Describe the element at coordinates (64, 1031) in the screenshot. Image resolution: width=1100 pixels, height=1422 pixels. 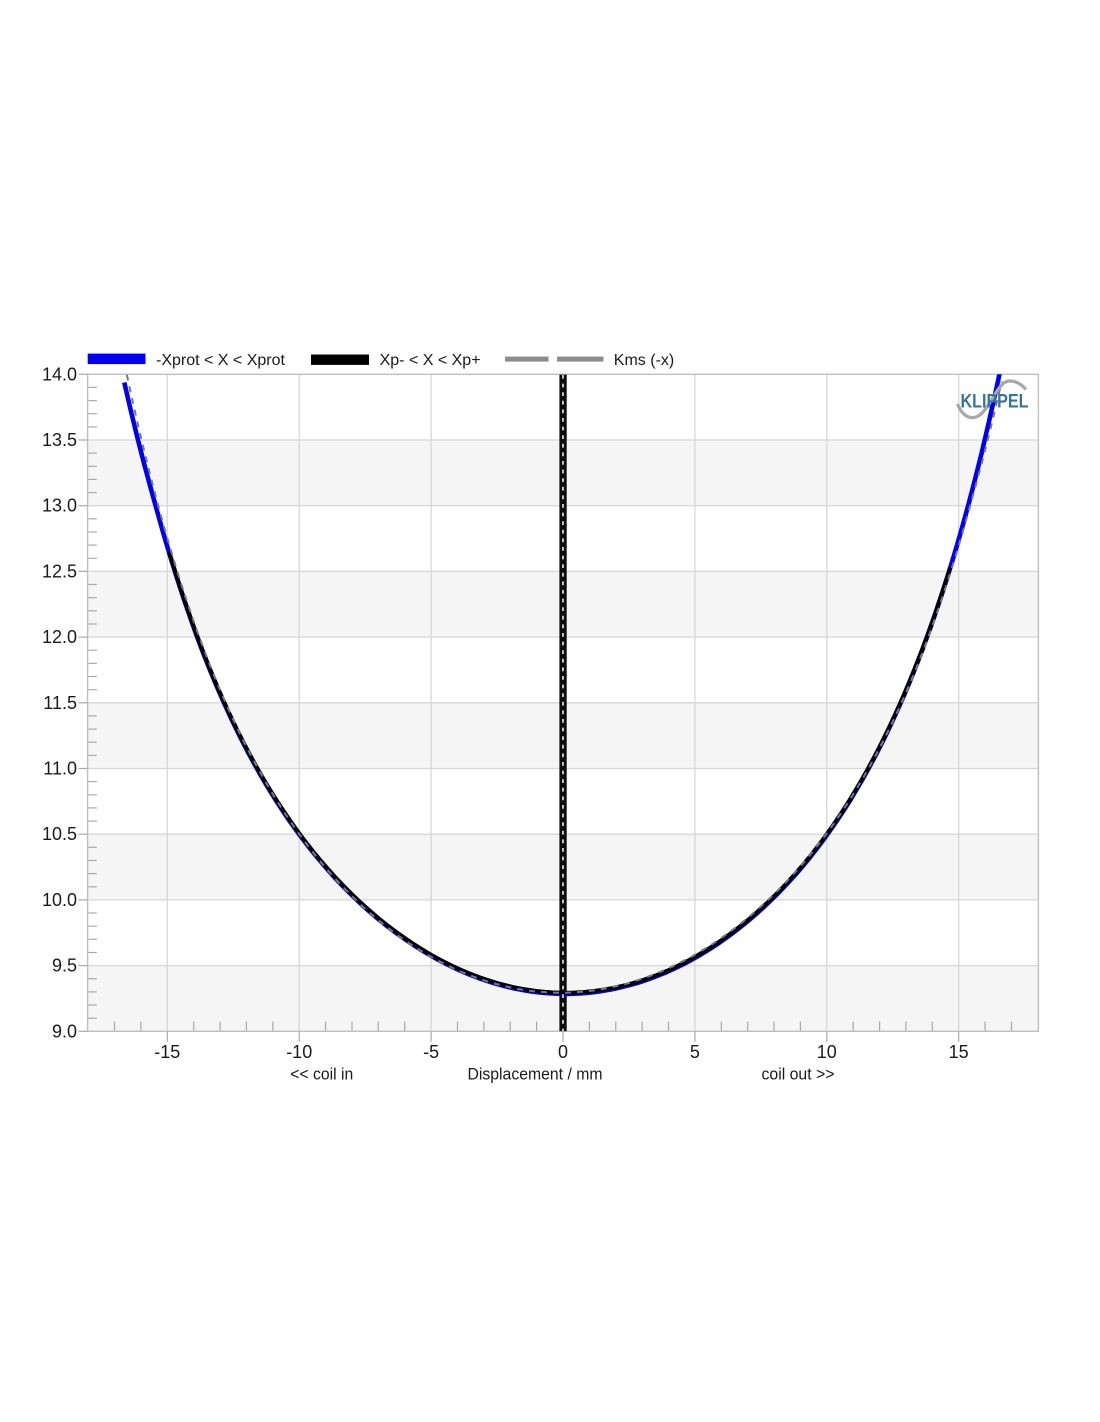
I see `svg-text: 9.0` at that location.